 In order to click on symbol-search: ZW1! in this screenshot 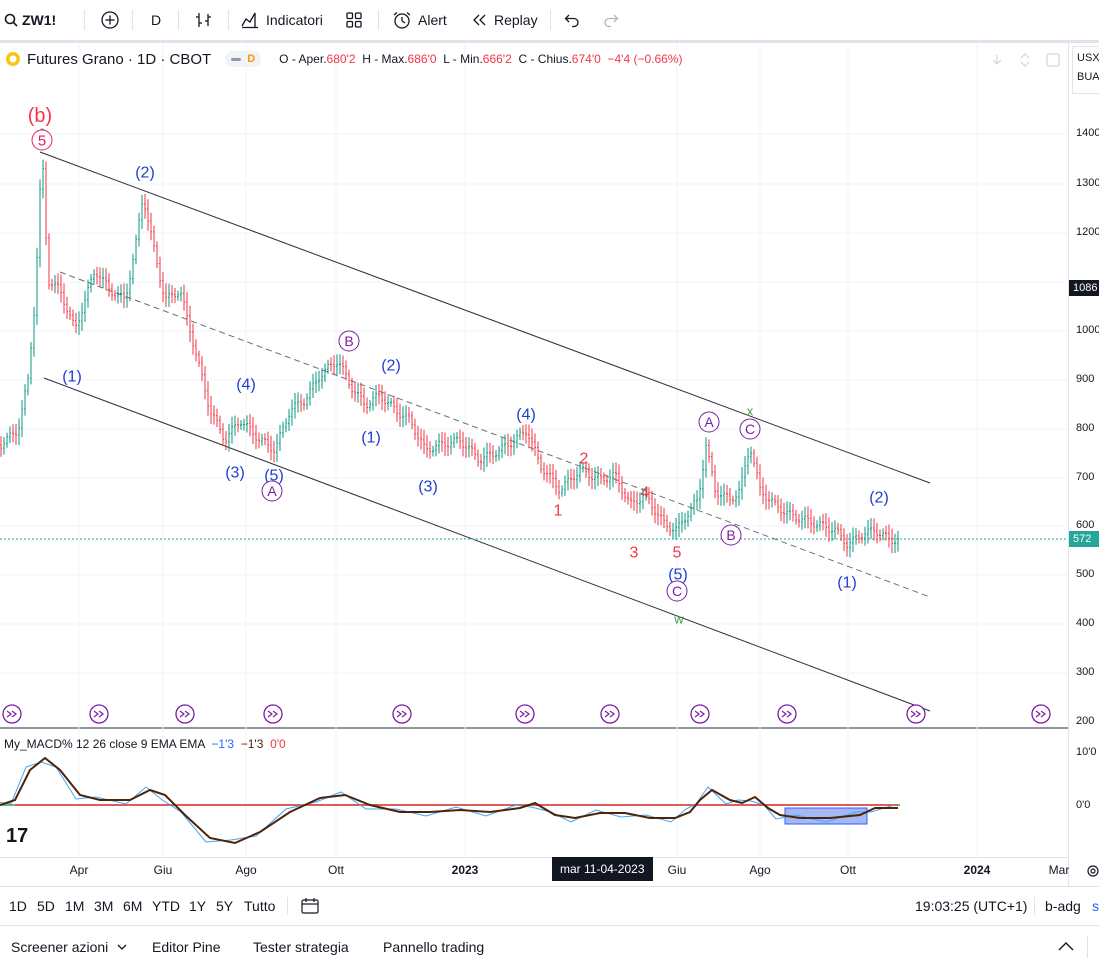, I will do `click(30, 20)`.